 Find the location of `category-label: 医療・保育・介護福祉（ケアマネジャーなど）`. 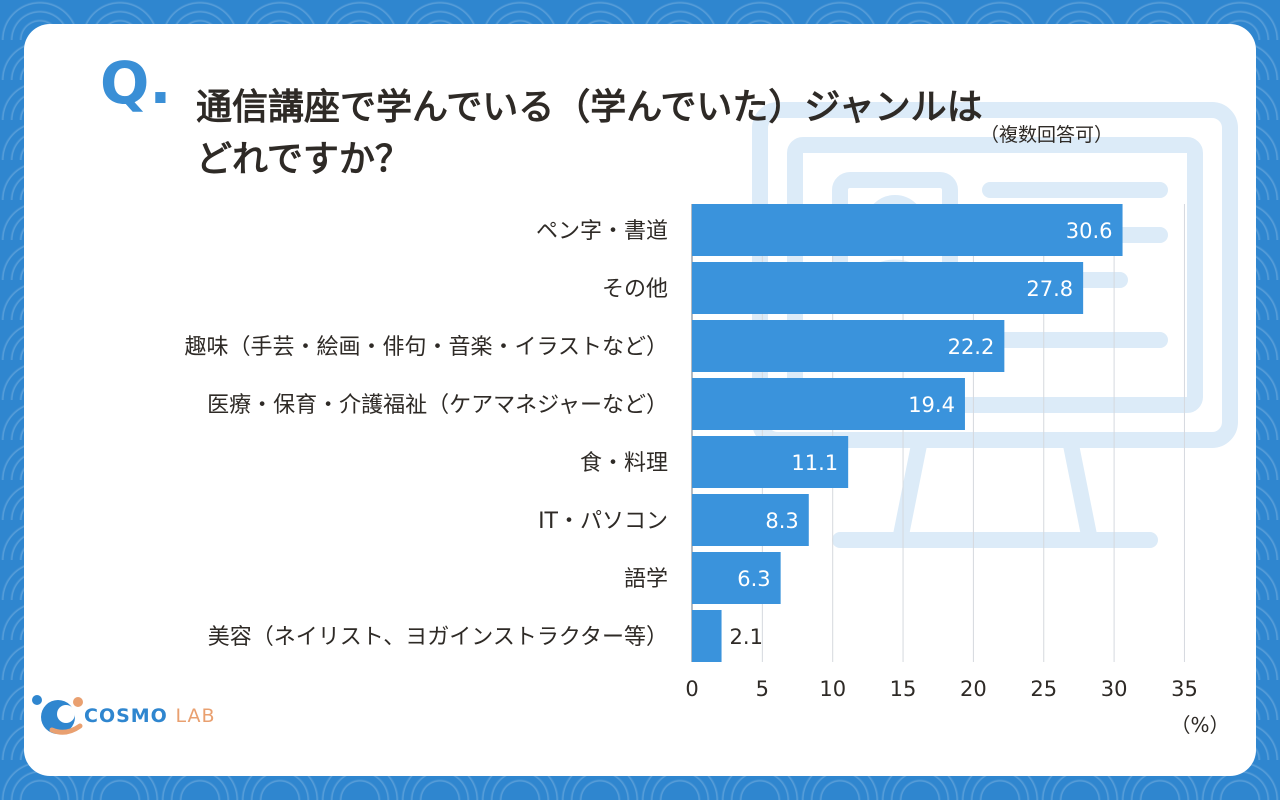

category-label: 医療・保育・介護福祉（ケアマネジャーなど） is located at coordinates (437, 405).